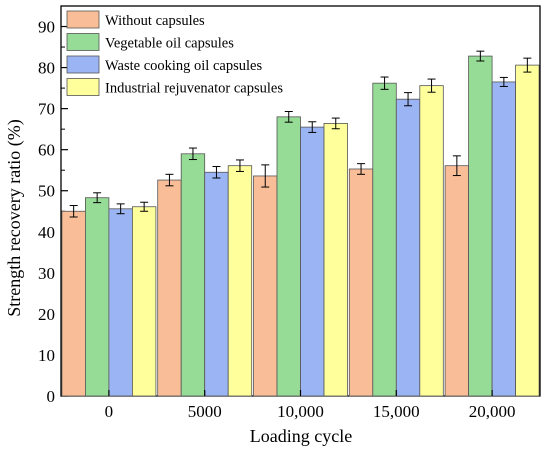 The height and width of the screenshot is (451, 550). Describe the element at coordinates (109, 411) in the screenshot. I see `x-tick-label: 0` at that location.